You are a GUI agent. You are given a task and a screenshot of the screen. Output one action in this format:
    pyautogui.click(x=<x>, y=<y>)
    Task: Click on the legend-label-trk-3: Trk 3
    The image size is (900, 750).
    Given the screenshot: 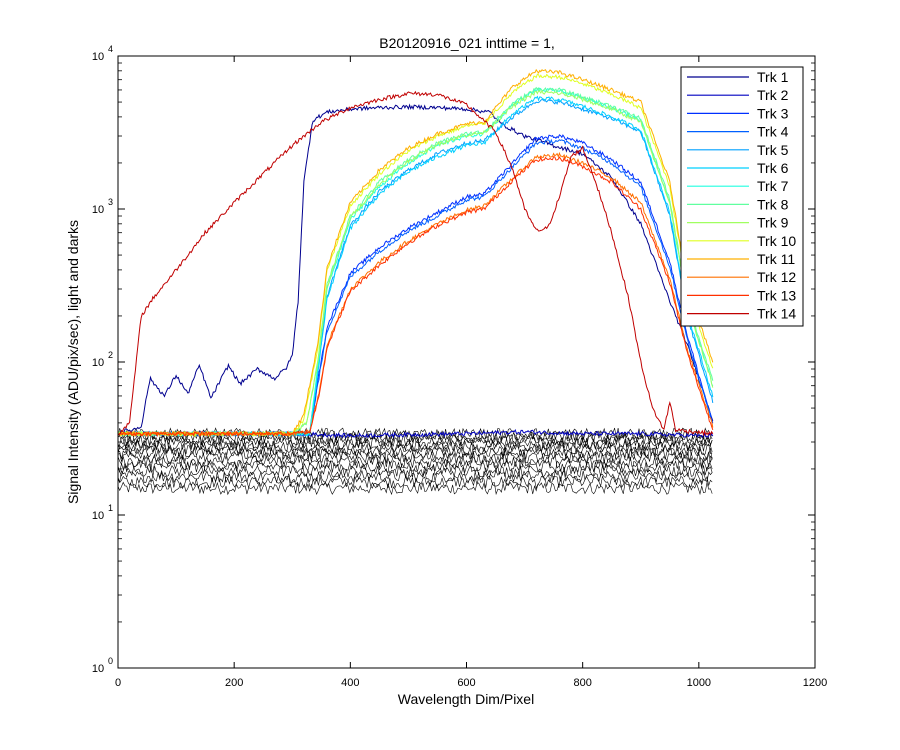 What is the action you would take?
    pyautogui.click(x=773, y=113)
    